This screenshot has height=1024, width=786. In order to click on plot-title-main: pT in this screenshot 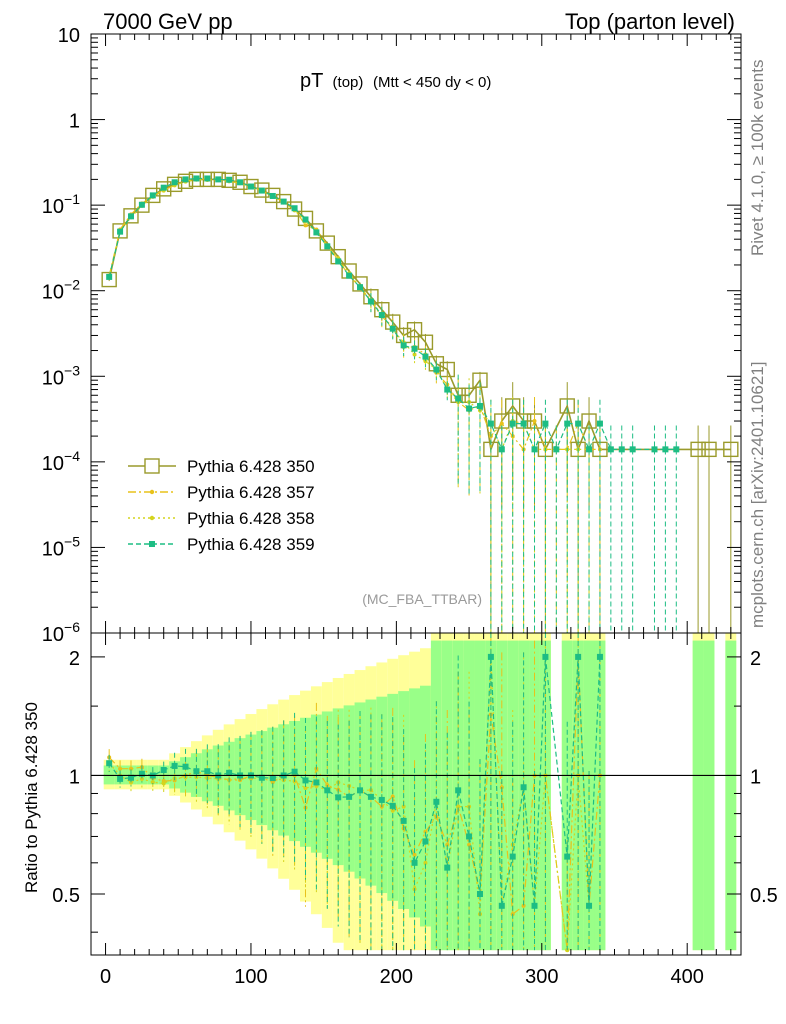, I will do `click(311, 81)`.